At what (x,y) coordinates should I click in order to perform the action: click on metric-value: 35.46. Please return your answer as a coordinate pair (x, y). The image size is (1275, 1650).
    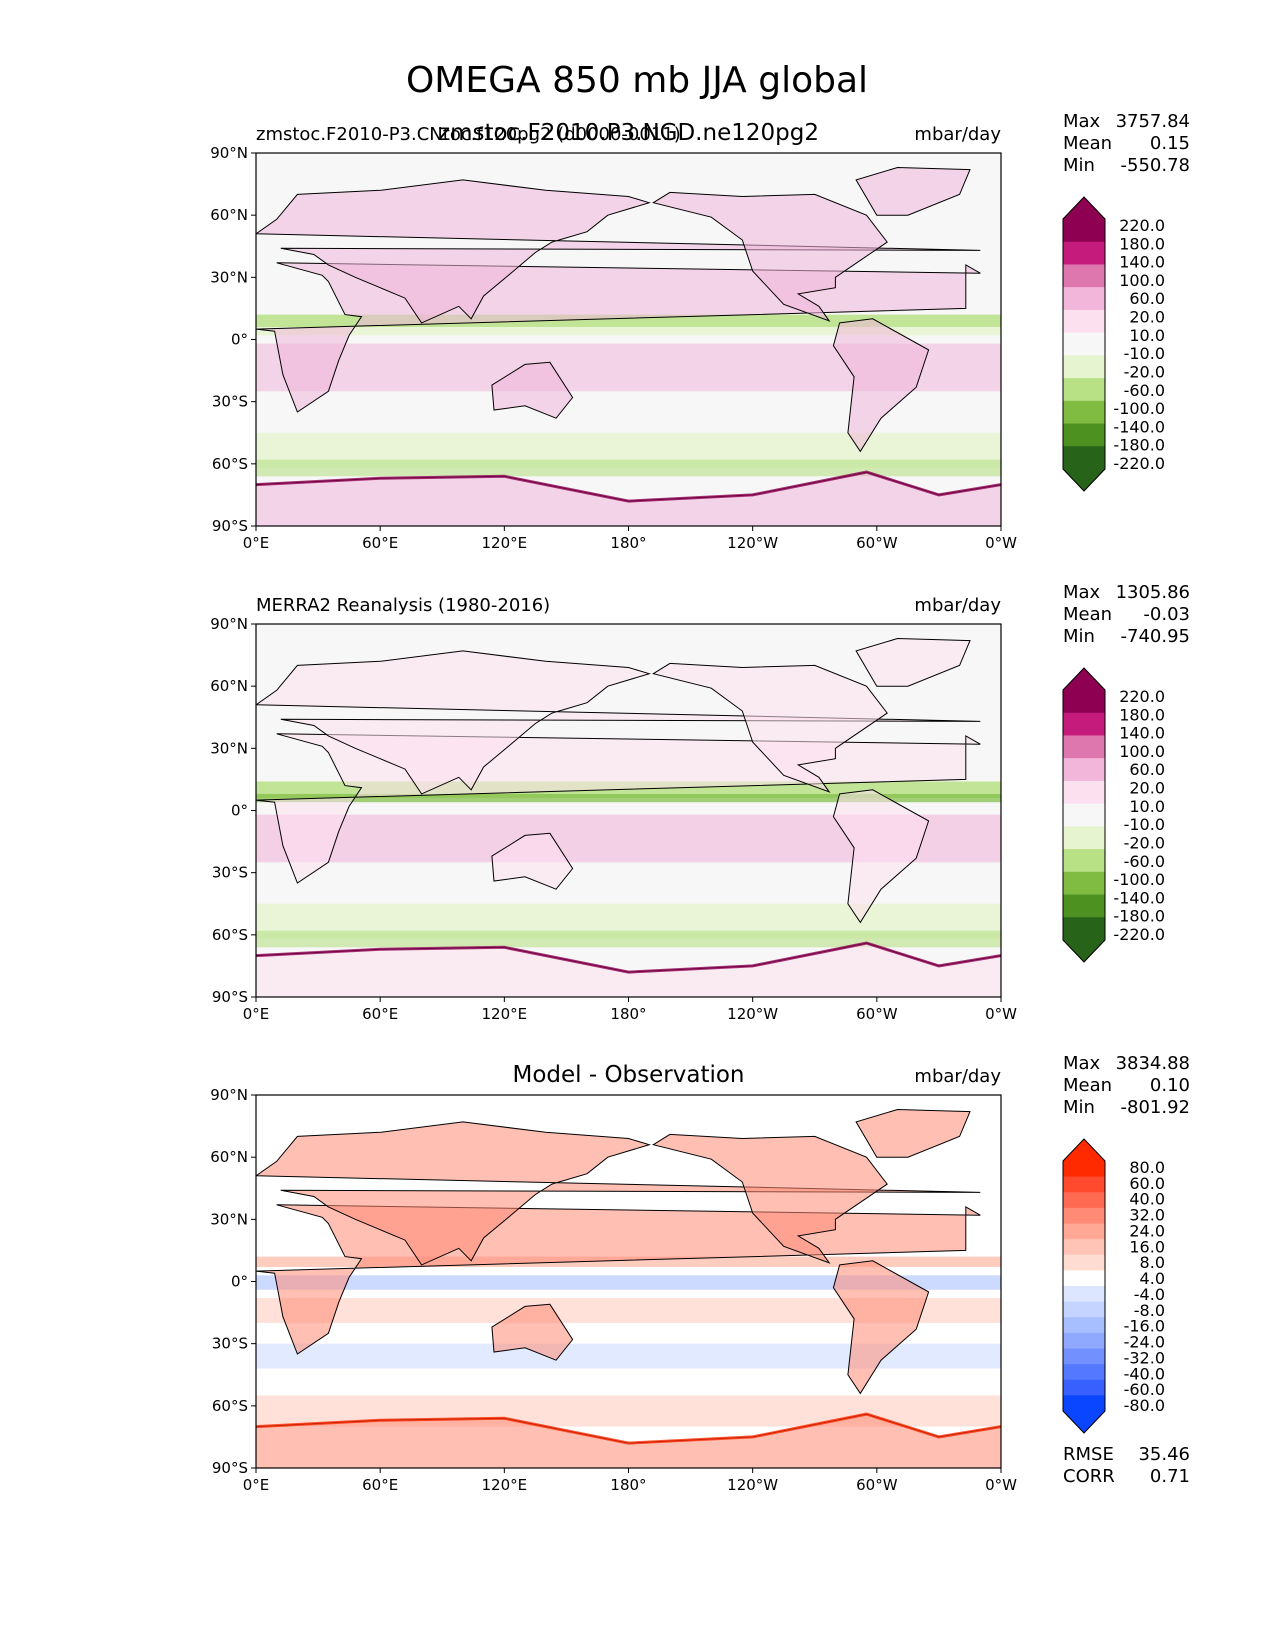
    Looking at the image, I should click on (1164, 1454).